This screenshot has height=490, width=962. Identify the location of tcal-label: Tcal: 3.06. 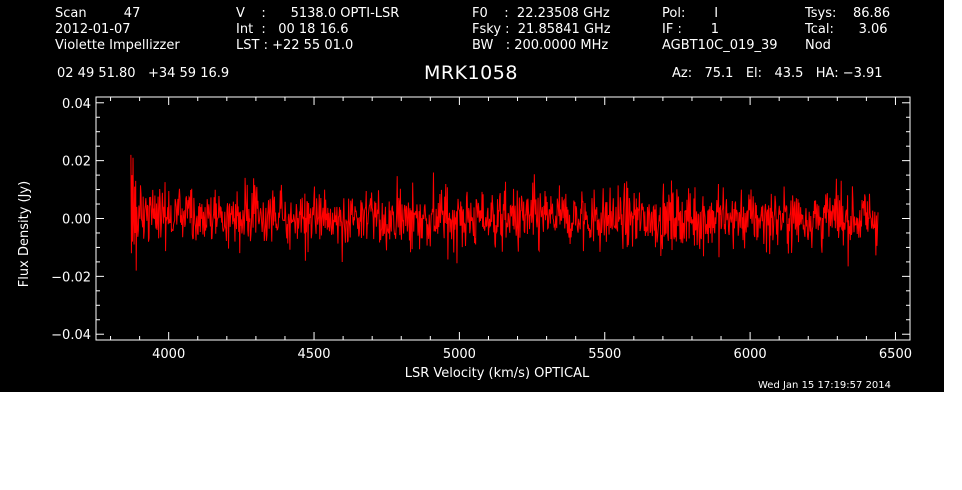
(846, 29).